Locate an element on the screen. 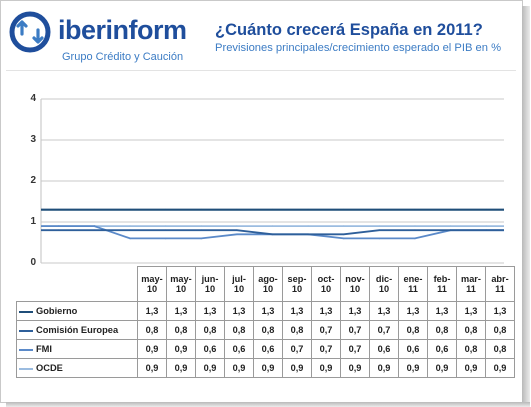 The height and width of the screenshot is (407, 531). x-tick-label: may- 10 is located at coordinates (152, 284).